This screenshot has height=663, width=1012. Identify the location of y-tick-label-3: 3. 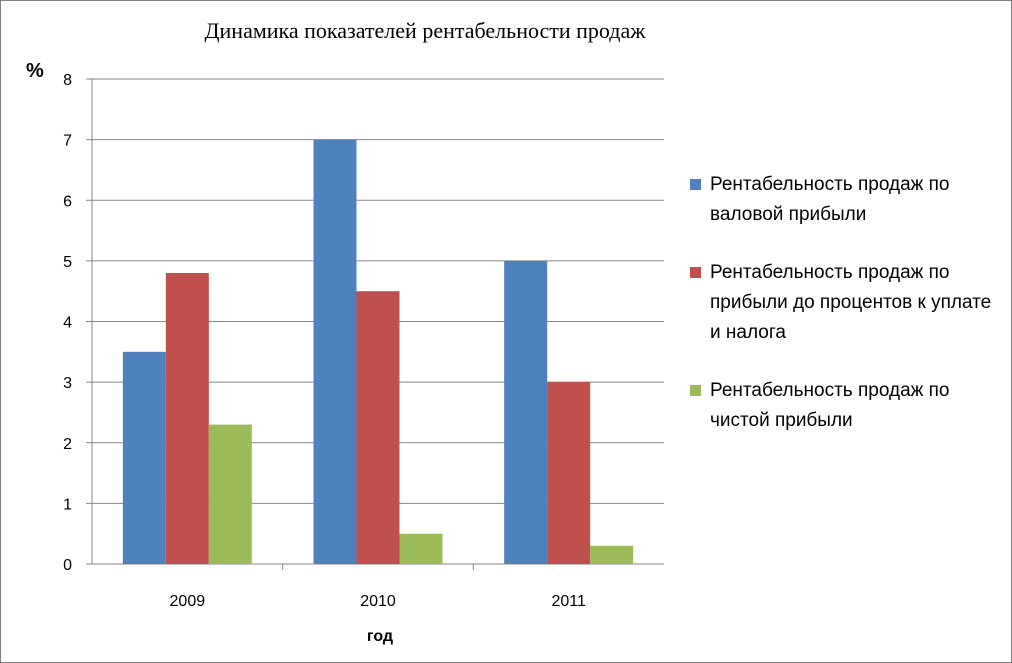
(67, 383).